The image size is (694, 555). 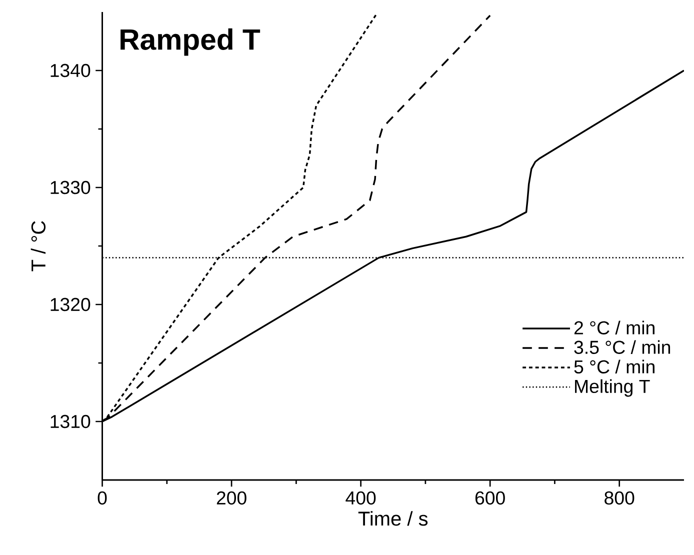 What do you see at coordinates (619, 498) in the screenshot?
I see `x-tick-label: 800` at bounding box center [619, 498].